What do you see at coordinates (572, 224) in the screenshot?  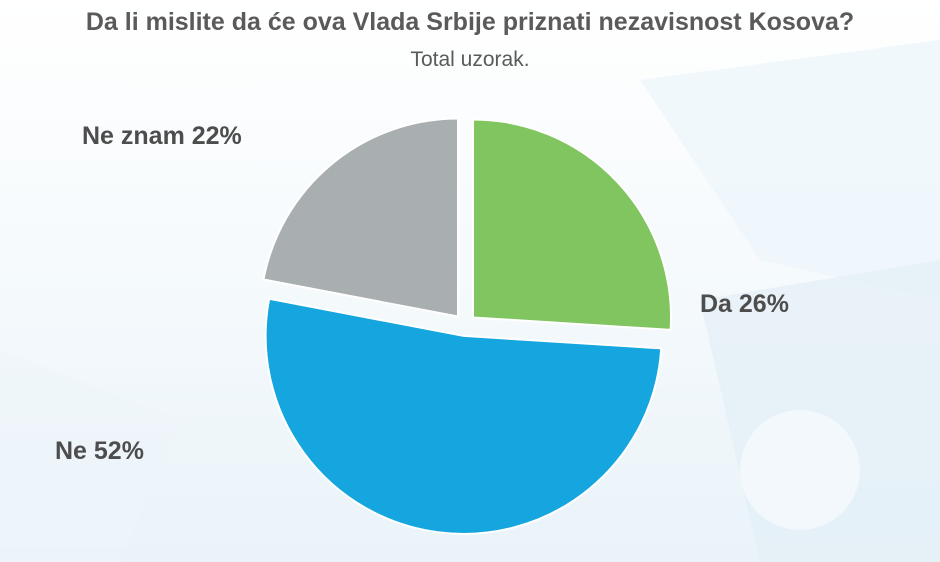 I see `slice-da` at bounding box center [572, 224].